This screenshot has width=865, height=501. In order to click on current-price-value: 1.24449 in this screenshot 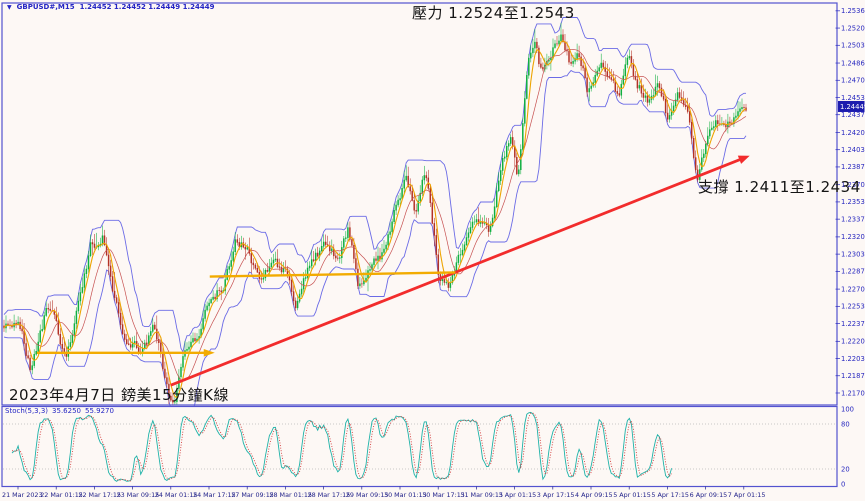, I will do `click(852, 107)`.